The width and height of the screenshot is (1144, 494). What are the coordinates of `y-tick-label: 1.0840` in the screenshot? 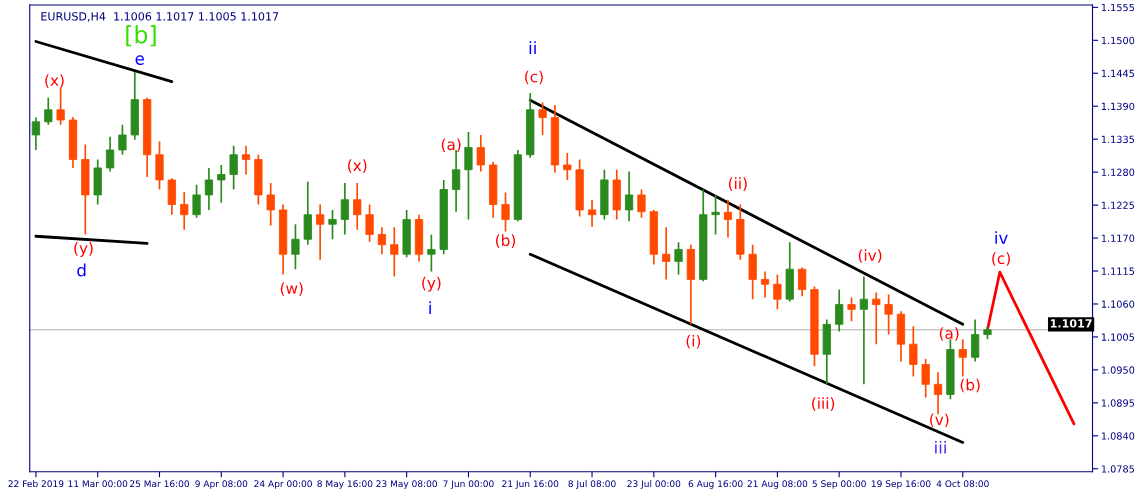 It's located at (1118, 436).